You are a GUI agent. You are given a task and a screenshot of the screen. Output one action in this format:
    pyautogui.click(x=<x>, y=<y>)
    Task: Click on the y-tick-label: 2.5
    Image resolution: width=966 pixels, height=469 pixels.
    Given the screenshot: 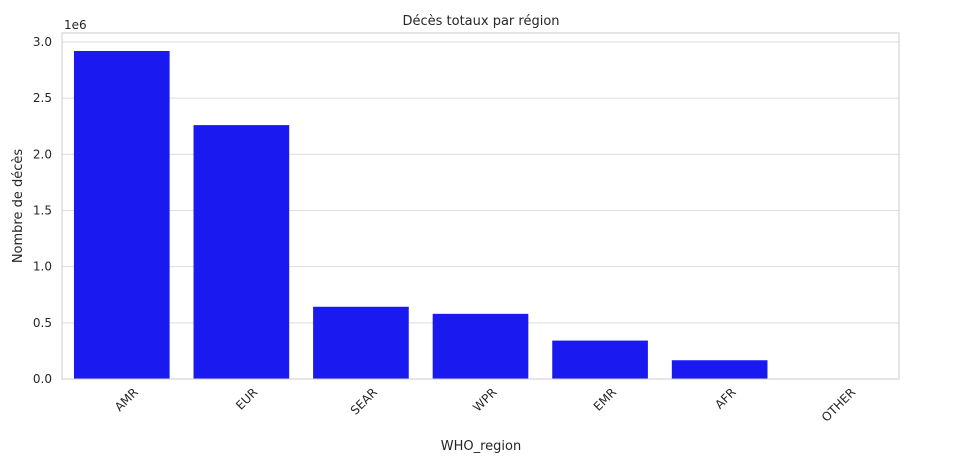 What is the action you would take?
    pyautogui.click(x=42, y=98)
    